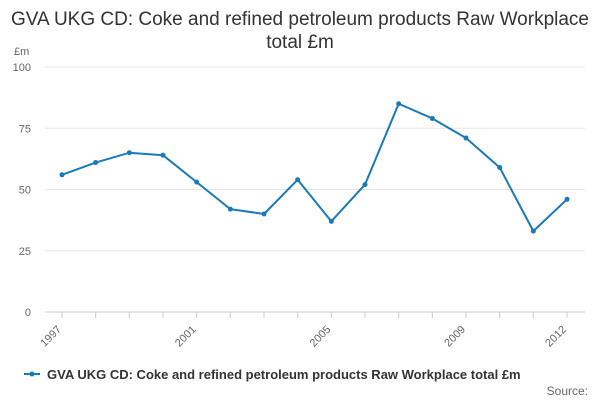  I want to click on x-tick-label: 2009, so click(455, 337).